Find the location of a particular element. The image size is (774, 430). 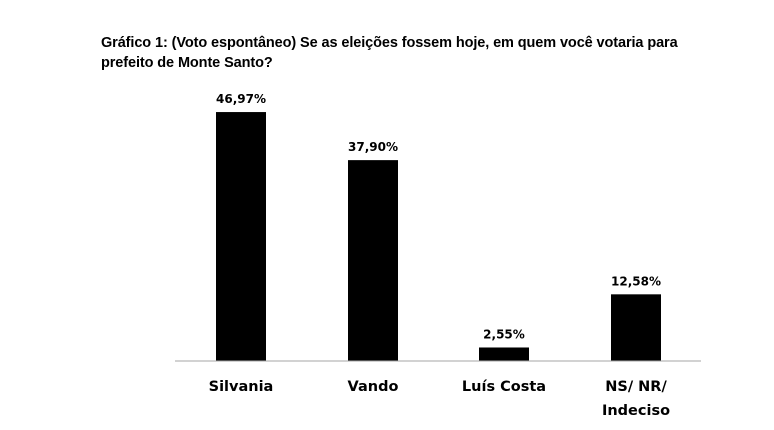

category-label-line: Silvania is located at coordinates (241, 387).